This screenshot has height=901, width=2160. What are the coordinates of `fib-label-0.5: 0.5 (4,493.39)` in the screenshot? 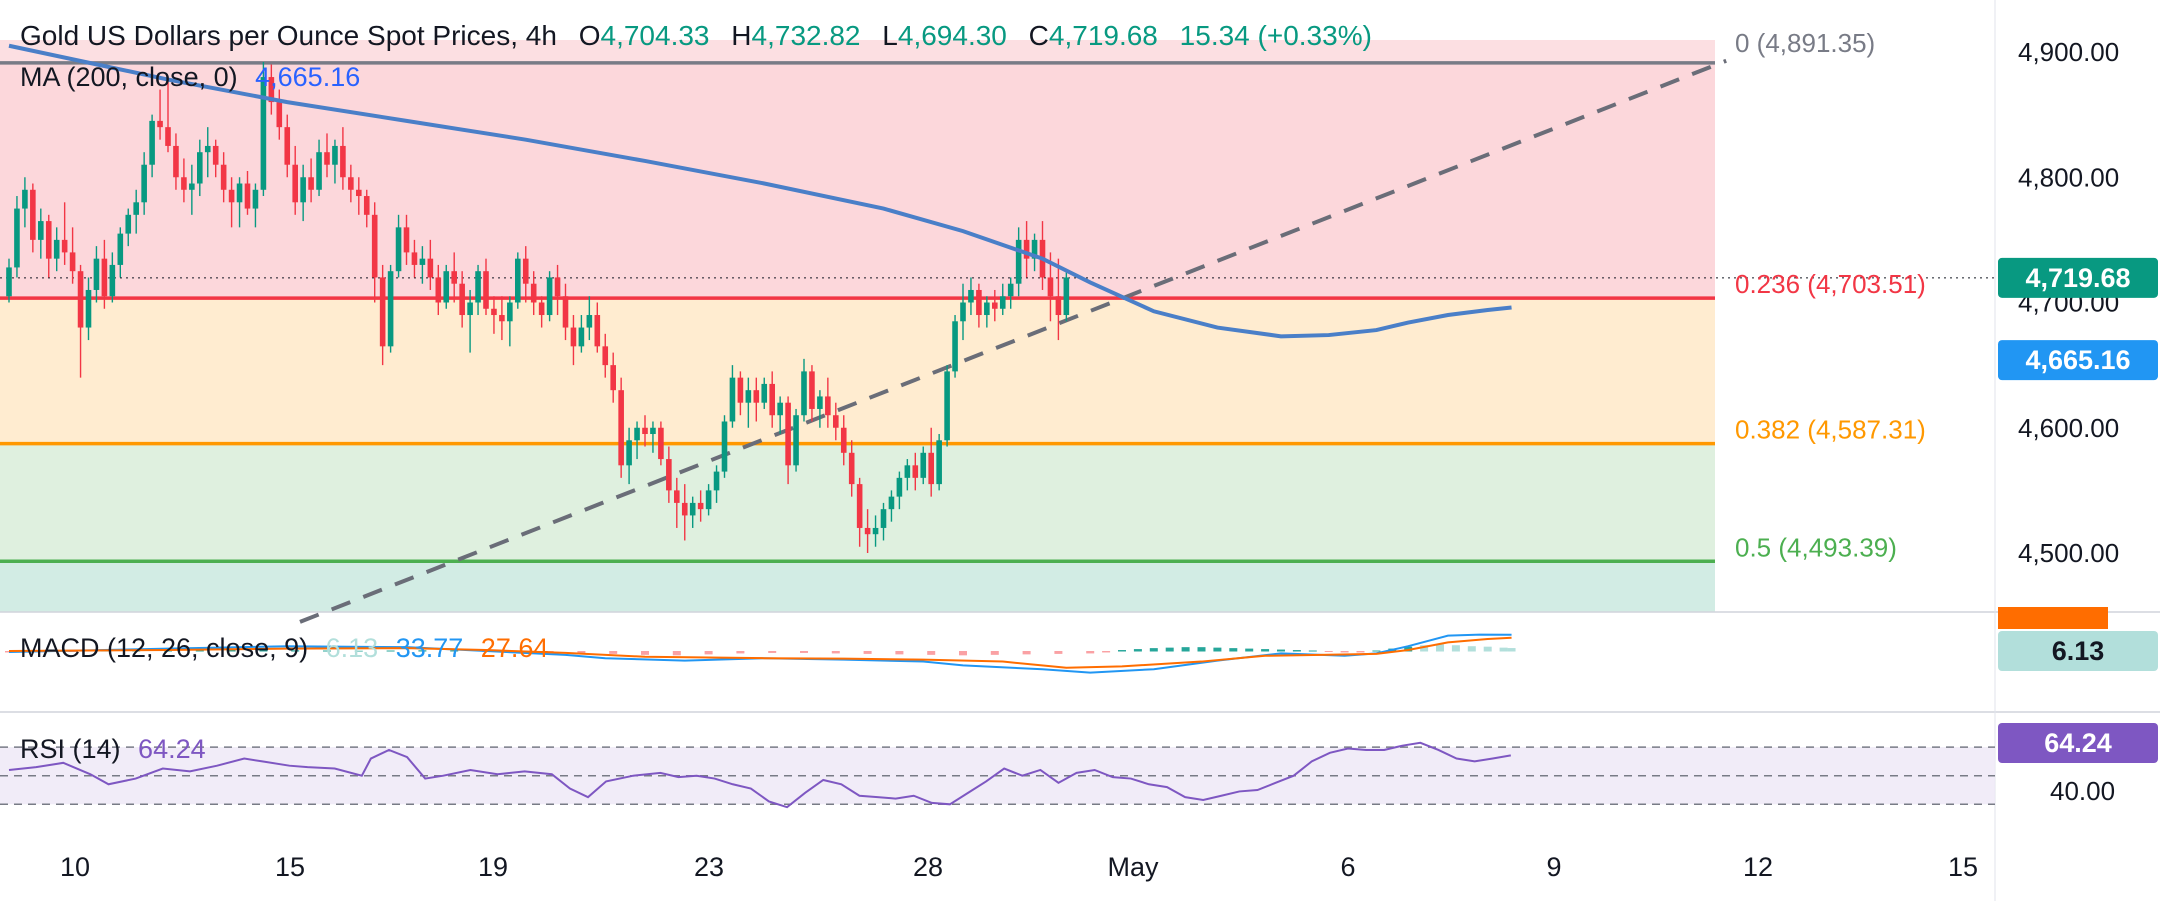 It's located at (1816, 547).